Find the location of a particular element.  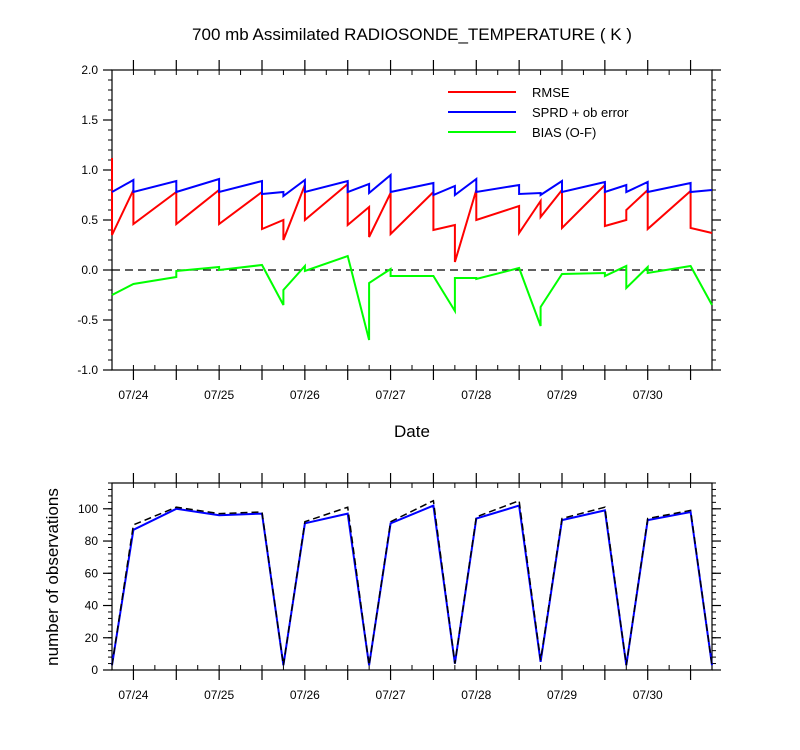

y-axis-label-observations: number of observations is located at coordinates (52, 577).